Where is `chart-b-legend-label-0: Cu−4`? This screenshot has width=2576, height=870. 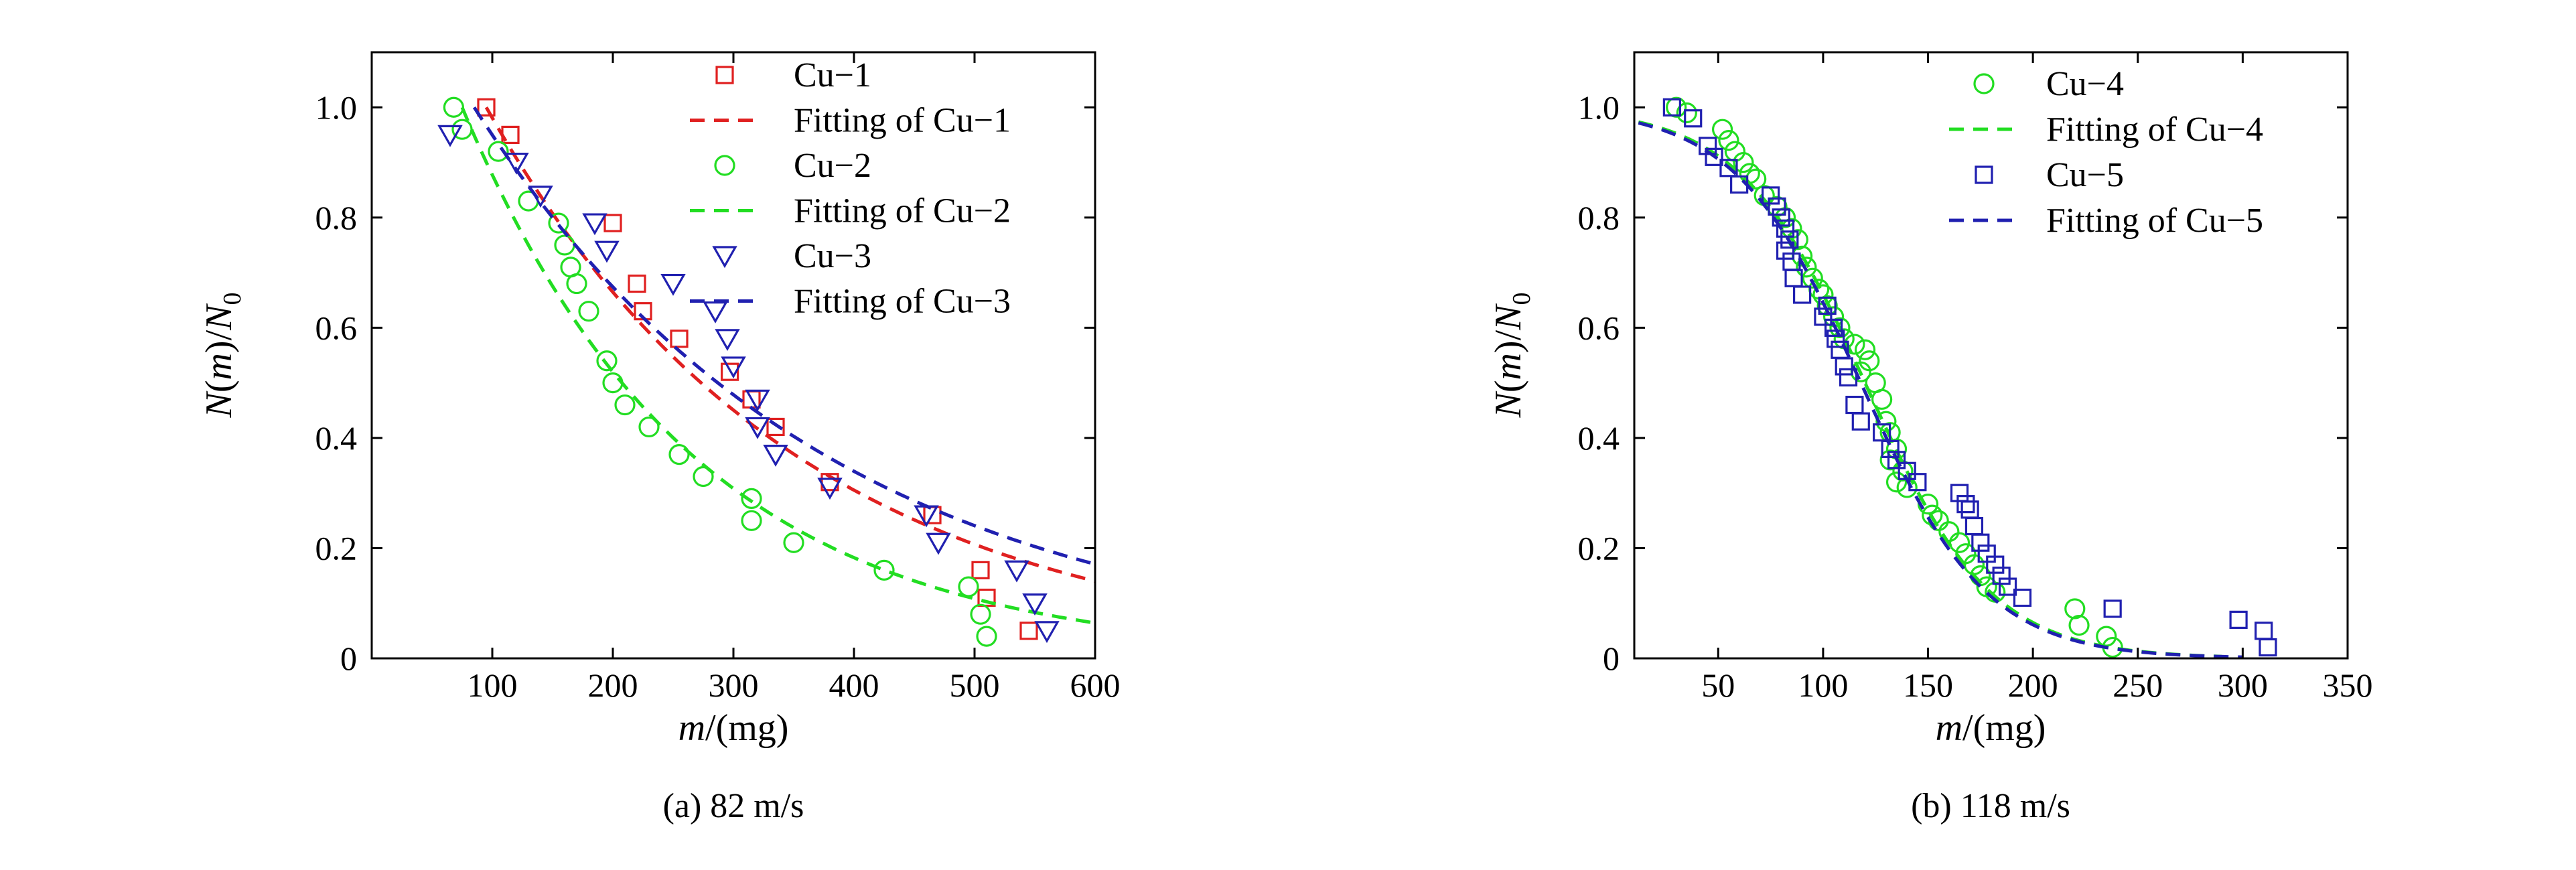
chart-b-legend-label-0: Cu−4 is located at coordinates (2085, 84).